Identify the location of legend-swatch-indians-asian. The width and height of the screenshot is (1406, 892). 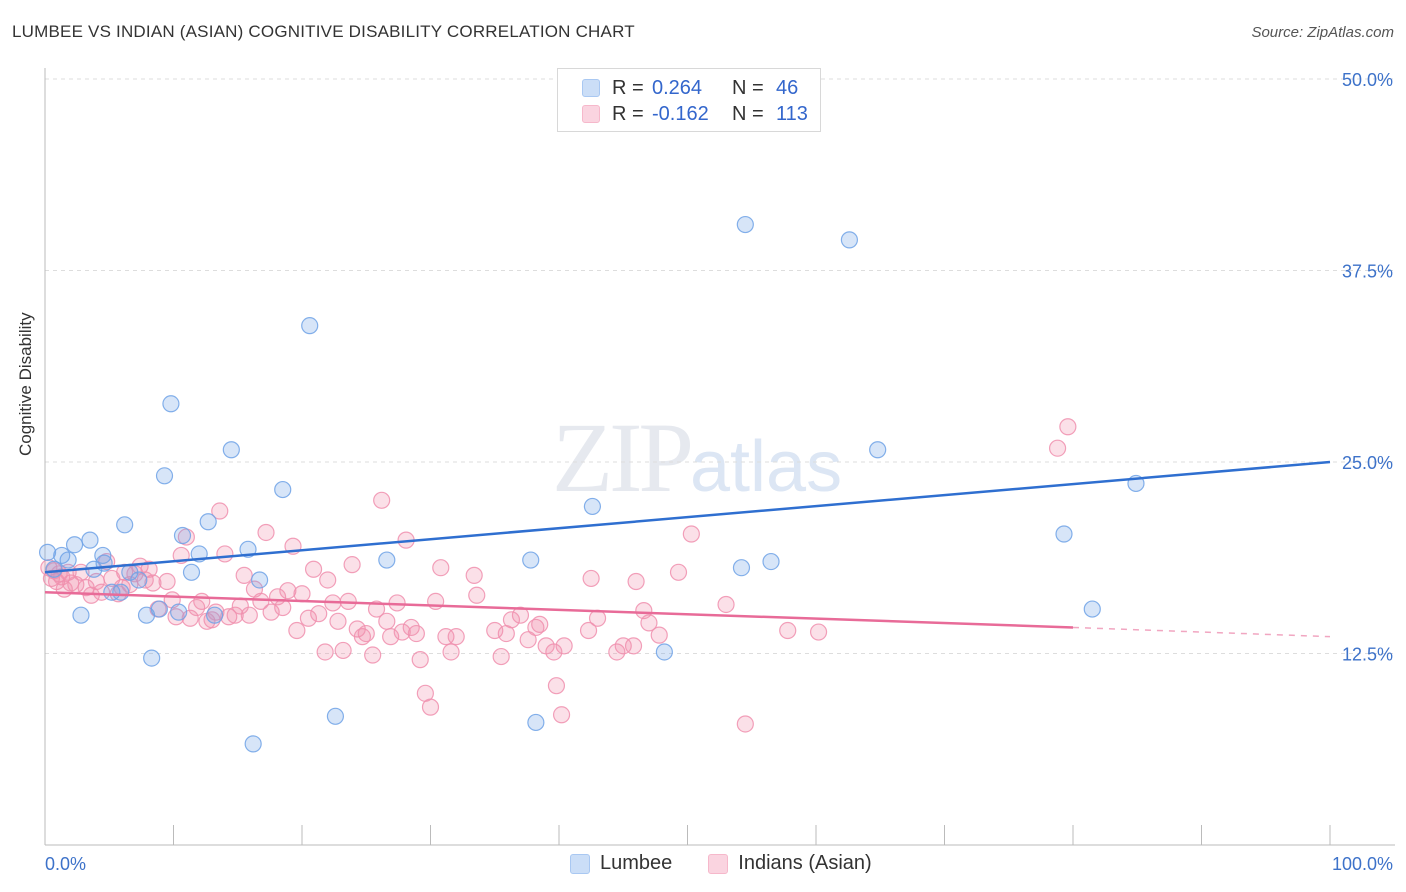
(591, 114).